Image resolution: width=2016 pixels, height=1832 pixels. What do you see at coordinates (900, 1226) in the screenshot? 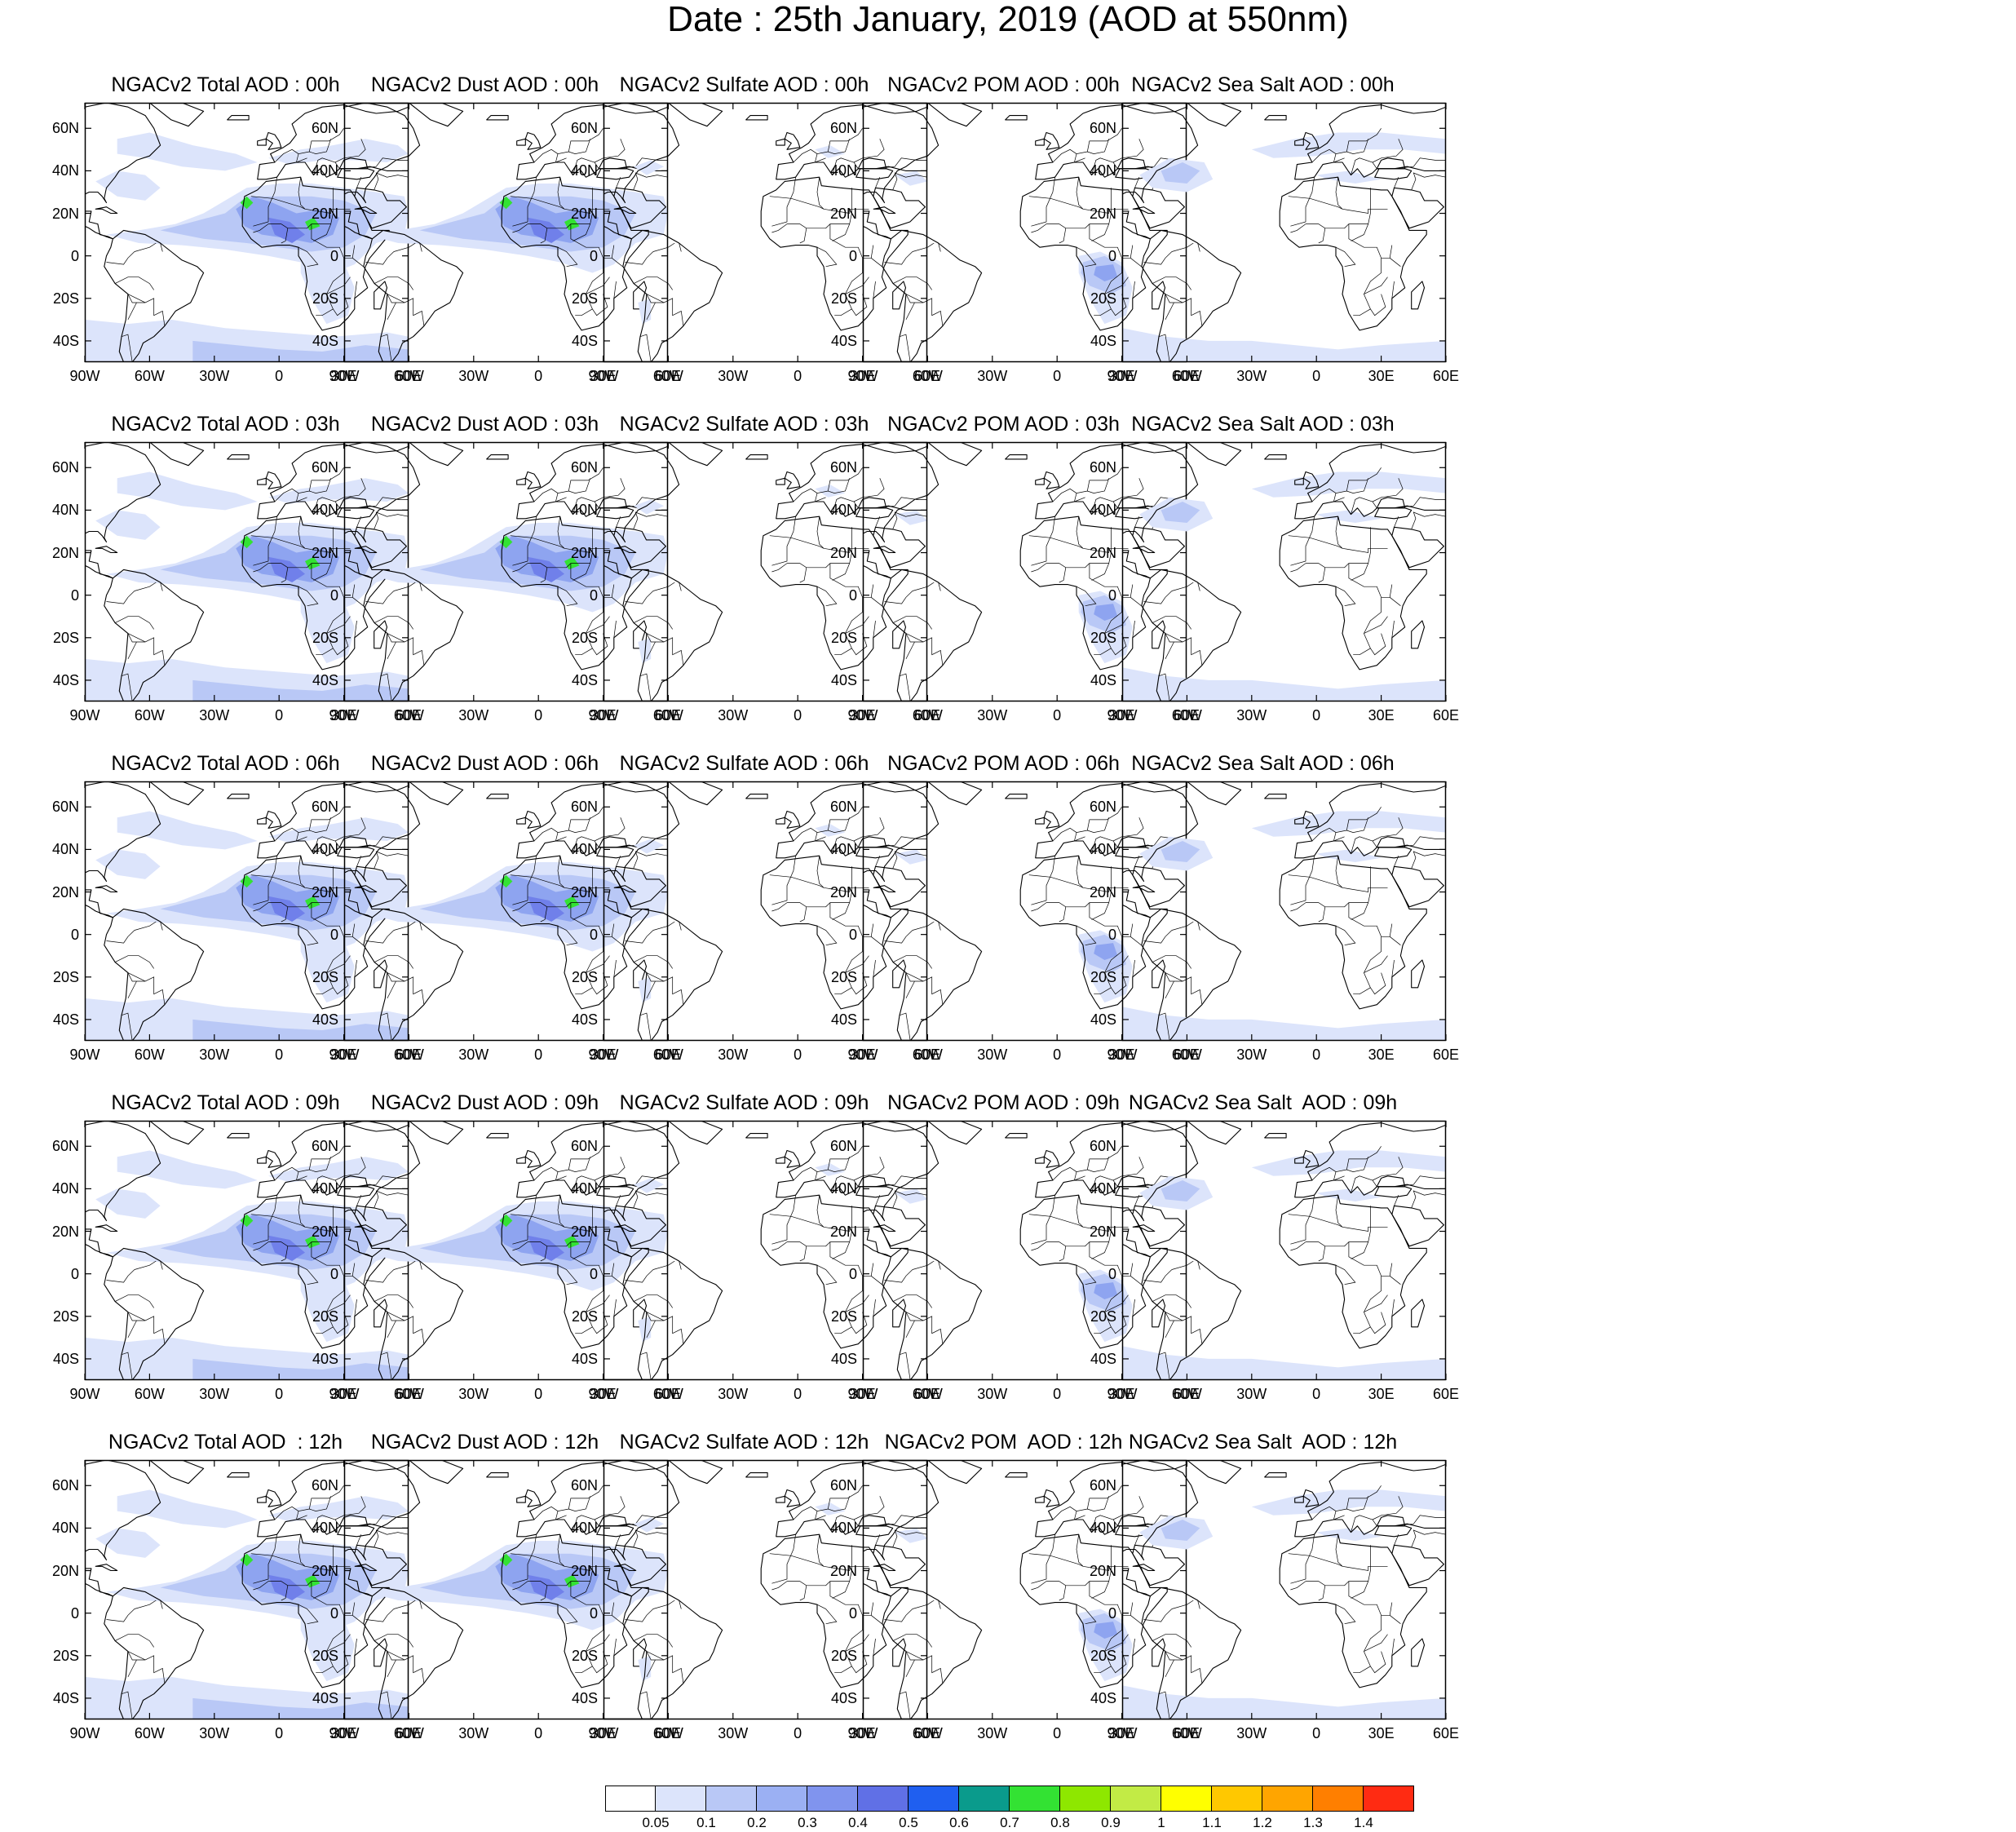
I see `coastline-arabia` at bounding box center [900, 1226].